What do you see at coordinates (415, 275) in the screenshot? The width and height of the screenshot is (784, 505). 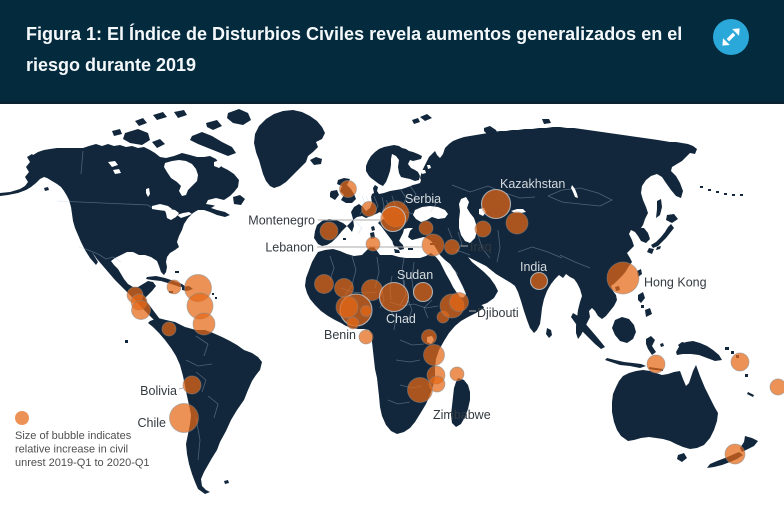 I see `svg-text: Sudan` at bounding box center [415, 275].